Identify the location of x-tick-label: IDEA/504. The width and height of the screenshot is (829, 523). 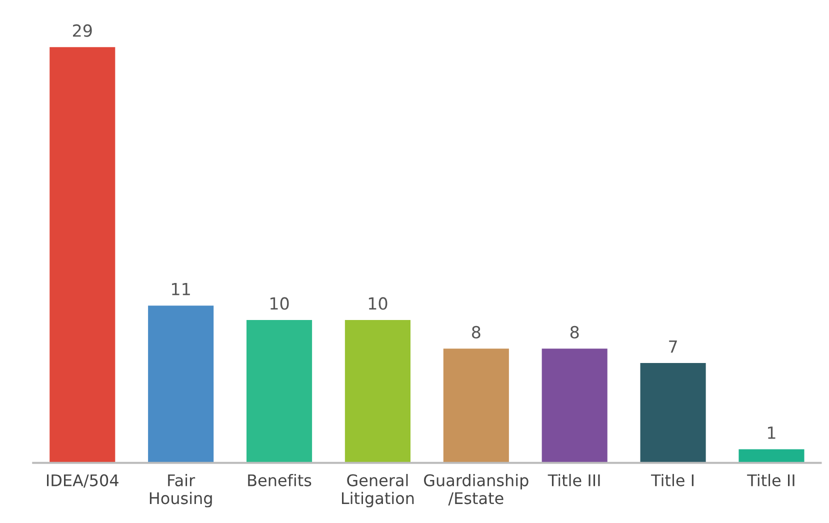
(82, 481).